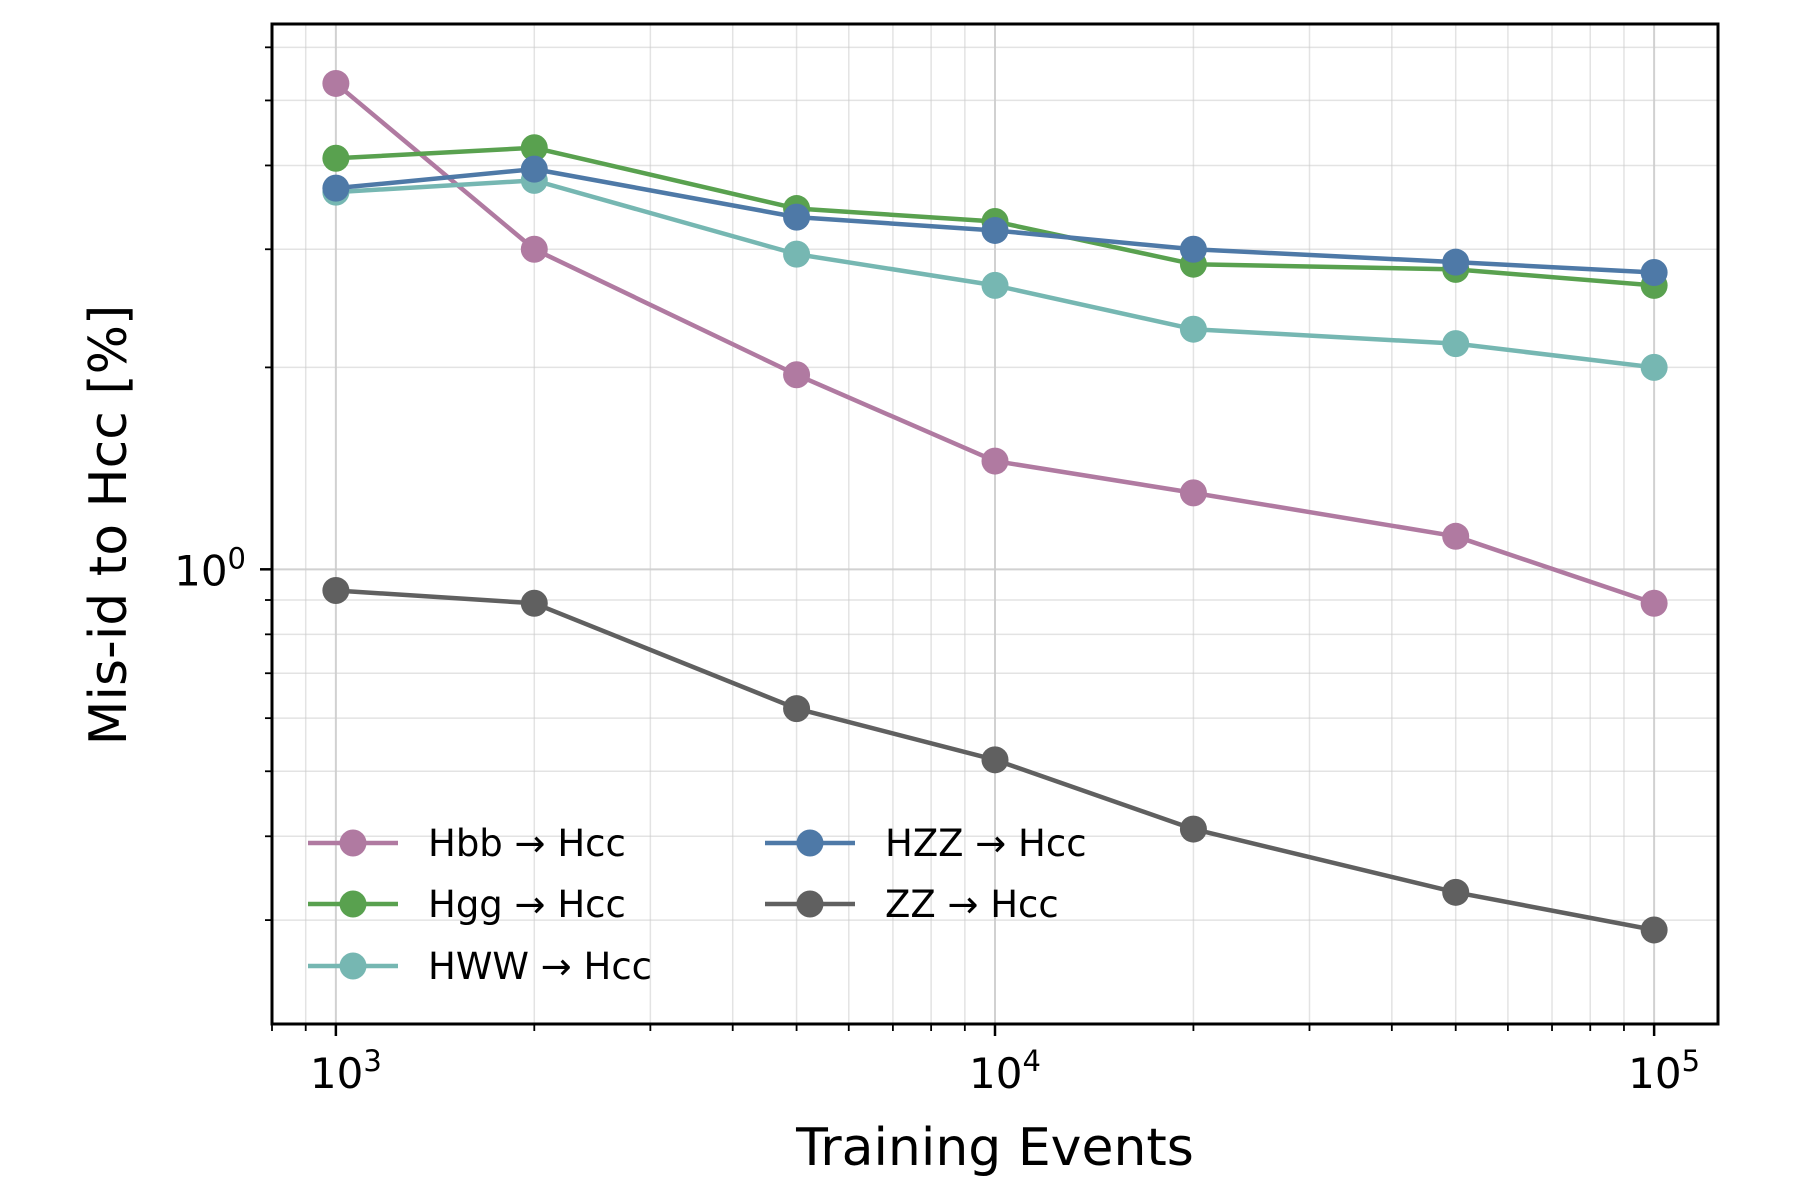 The height and width of the screenshot is (1200, 1800). What do you see at coordinates (1664, 1071) in the screenshot?
I see `x-tick-label: 105` at bounding box center [1664, 1071].